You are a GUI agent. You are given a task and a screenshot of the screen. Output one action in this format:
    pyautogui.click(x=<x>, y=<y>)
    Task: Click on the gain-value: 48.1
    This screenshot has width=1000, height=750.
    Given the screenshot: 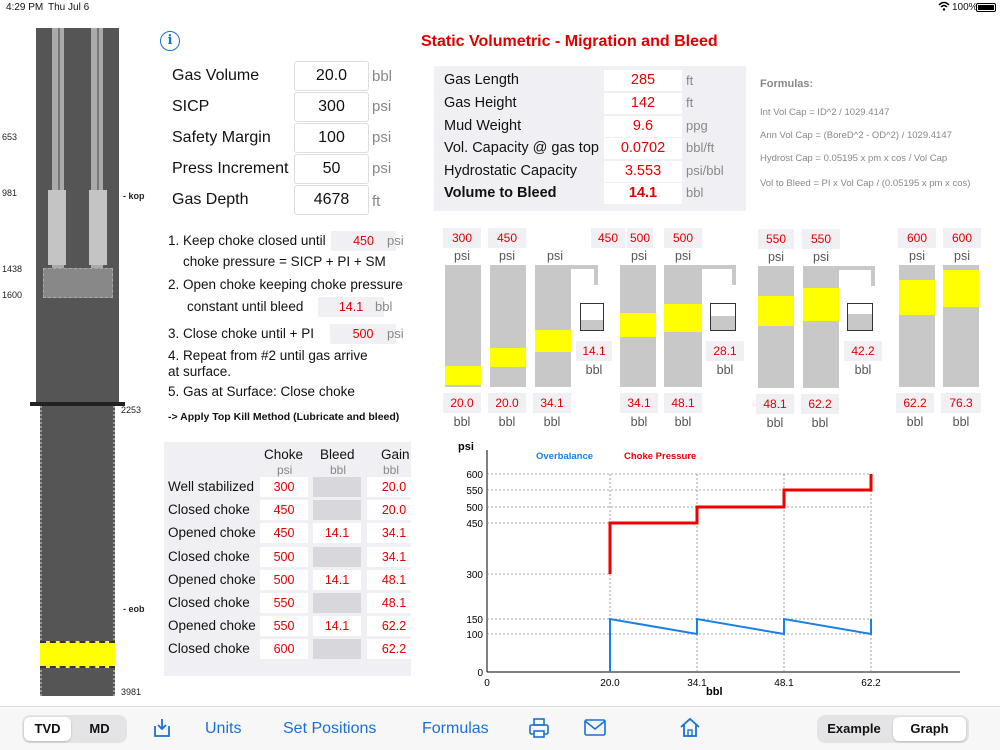 What is the action you would take?
    pyautogui.click(x=683, y=403)
    